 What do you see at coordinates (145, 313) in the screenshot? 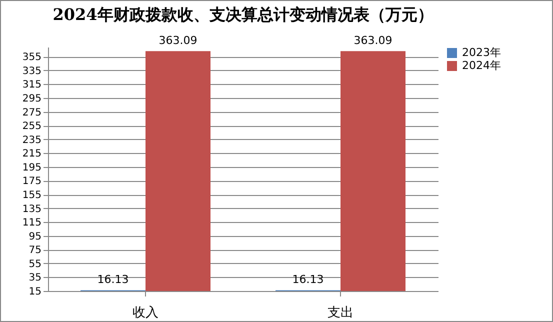
I see `x-tick-label: 收入` at bounding box center [145, 313].